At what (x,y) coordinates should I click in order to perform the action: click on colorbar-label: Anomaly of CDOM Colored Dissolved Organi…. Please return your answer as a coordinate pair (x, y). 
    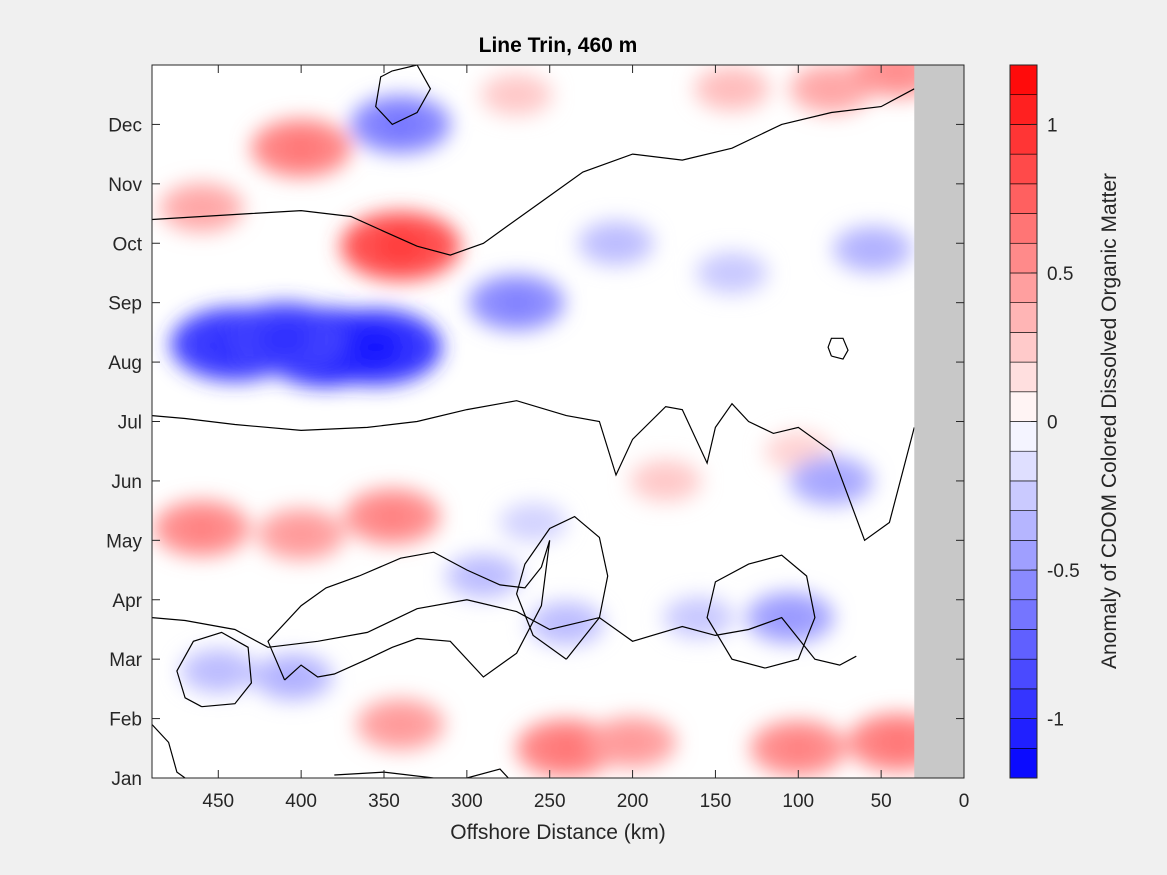
    Looking at the image, I should click on (1109, 421).